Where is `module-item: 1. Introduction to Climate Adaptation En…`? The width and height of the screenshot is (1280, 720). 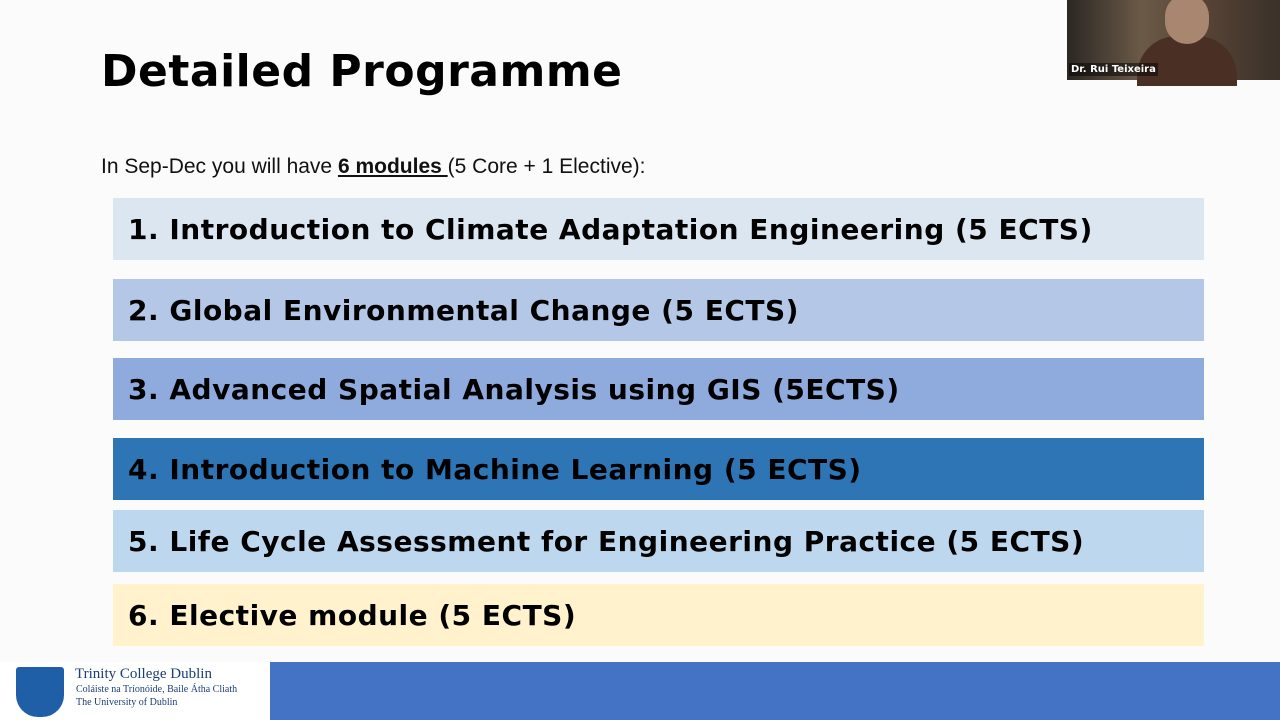
module-item: 1. Introduction to Climate Adaptation En… is located at coordinates (658, 229).